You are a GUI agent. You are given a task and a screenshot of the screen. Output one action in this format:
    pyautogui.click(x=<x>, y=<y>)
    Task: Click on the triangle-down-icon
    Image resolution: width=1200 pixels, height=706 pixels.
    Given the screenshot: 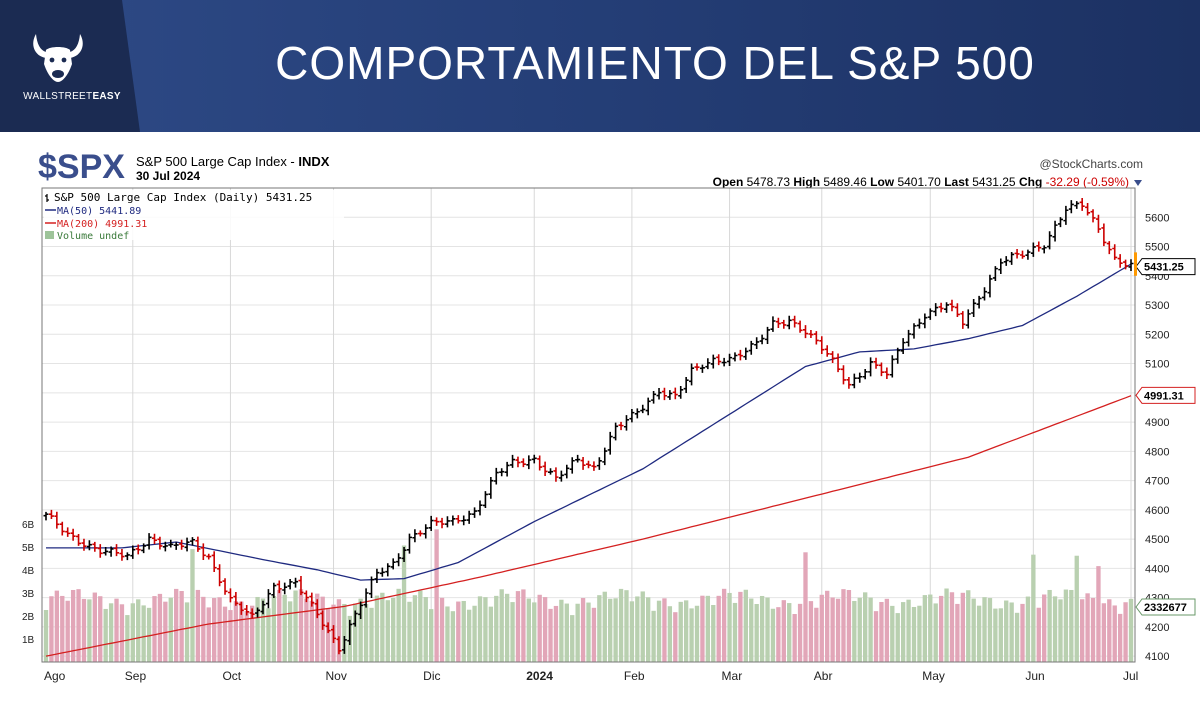 What is the action you would take?
    pyautogui.click(x=1138, y=183)
    